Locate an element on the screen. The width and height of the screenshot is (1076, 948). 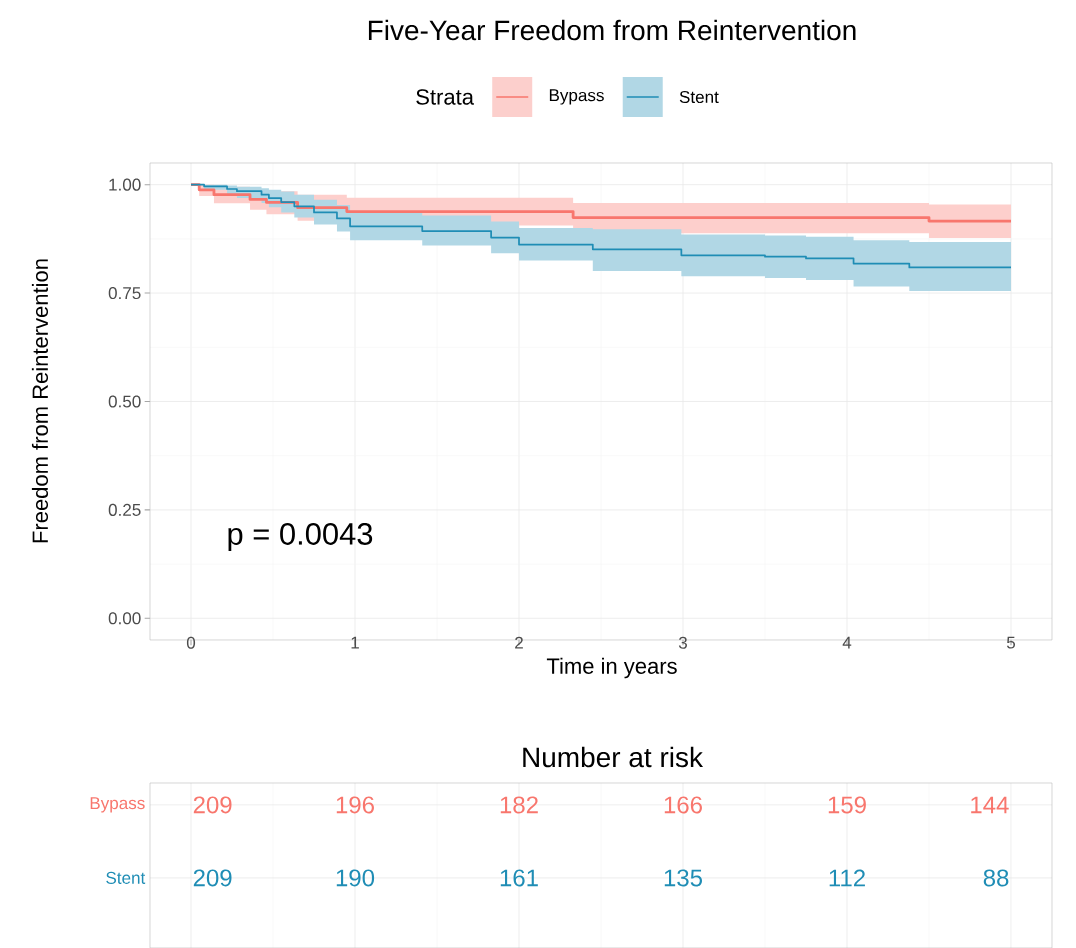
x-tick-label: 2 is located at coordinates (519, 642).